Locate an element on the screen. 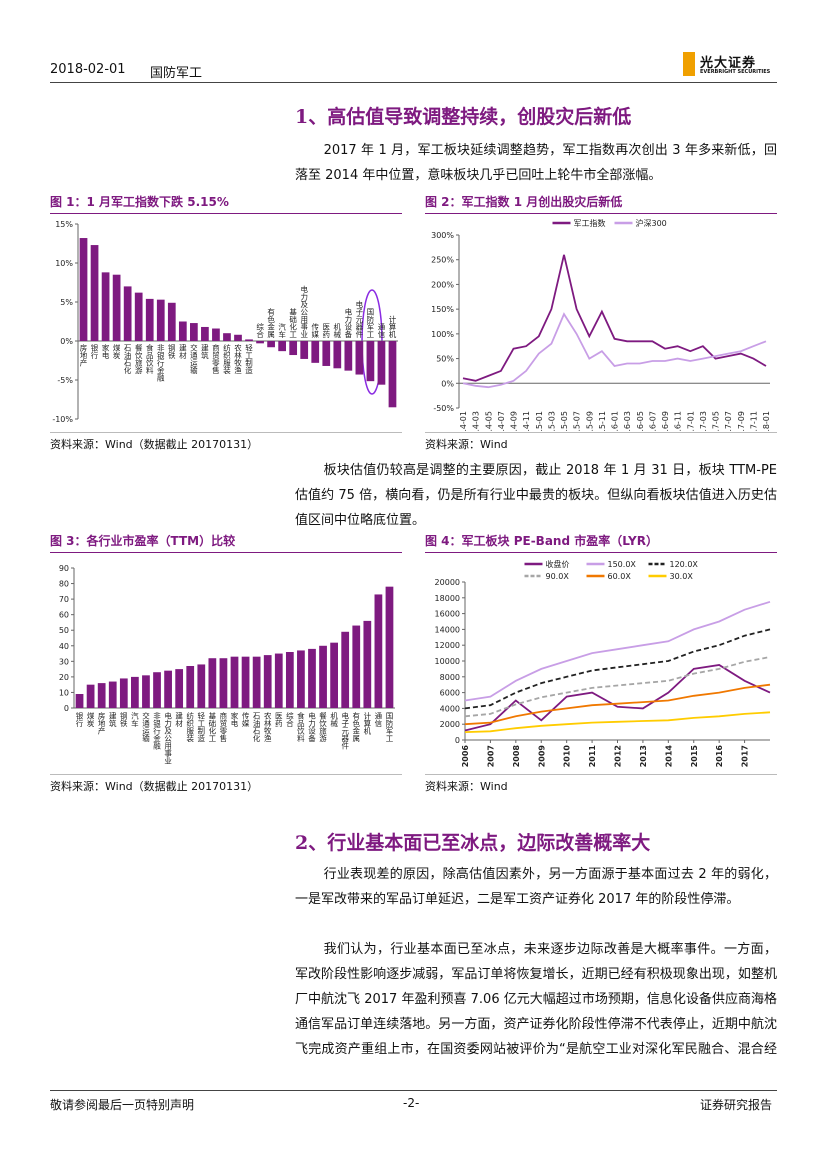  x-tick-label: 2014-11 is located at coordinates (526, 421).